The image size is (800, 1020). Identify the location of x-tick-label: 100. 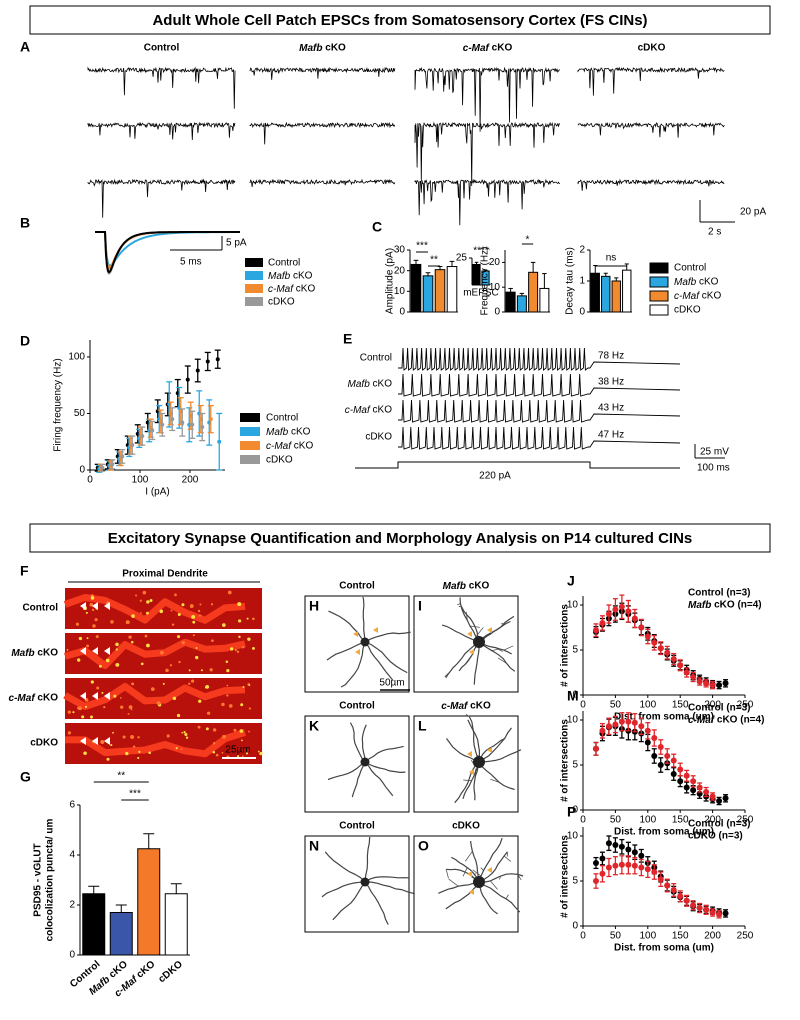
(140, 480).